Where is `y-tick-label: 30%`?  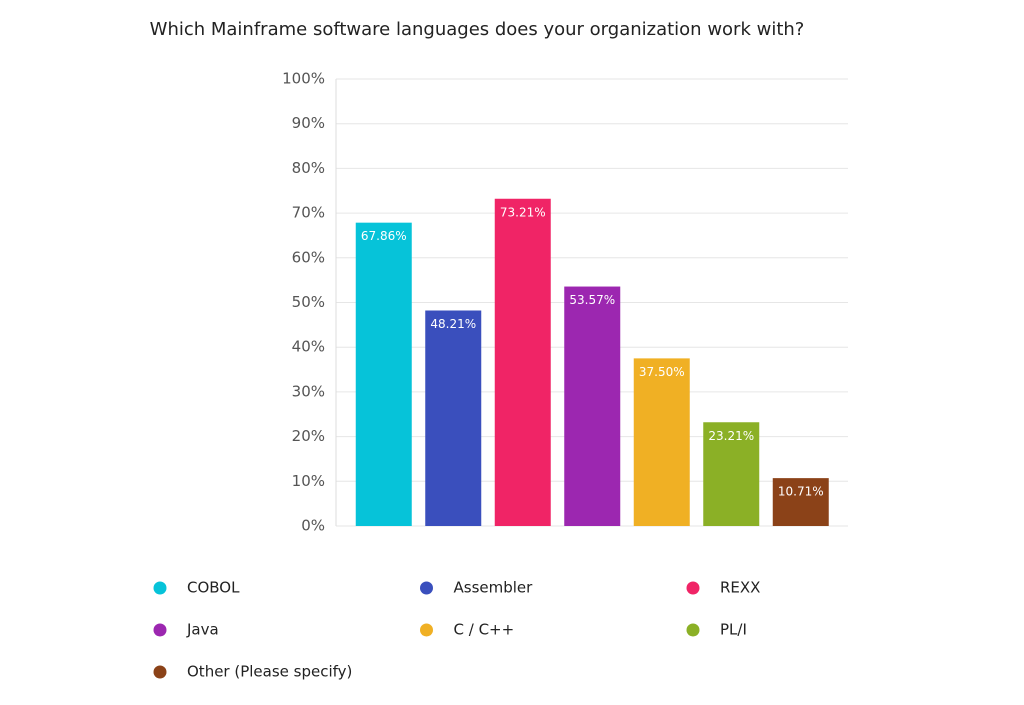 y-tick-label: 30% is located at coordinates (308, 391).